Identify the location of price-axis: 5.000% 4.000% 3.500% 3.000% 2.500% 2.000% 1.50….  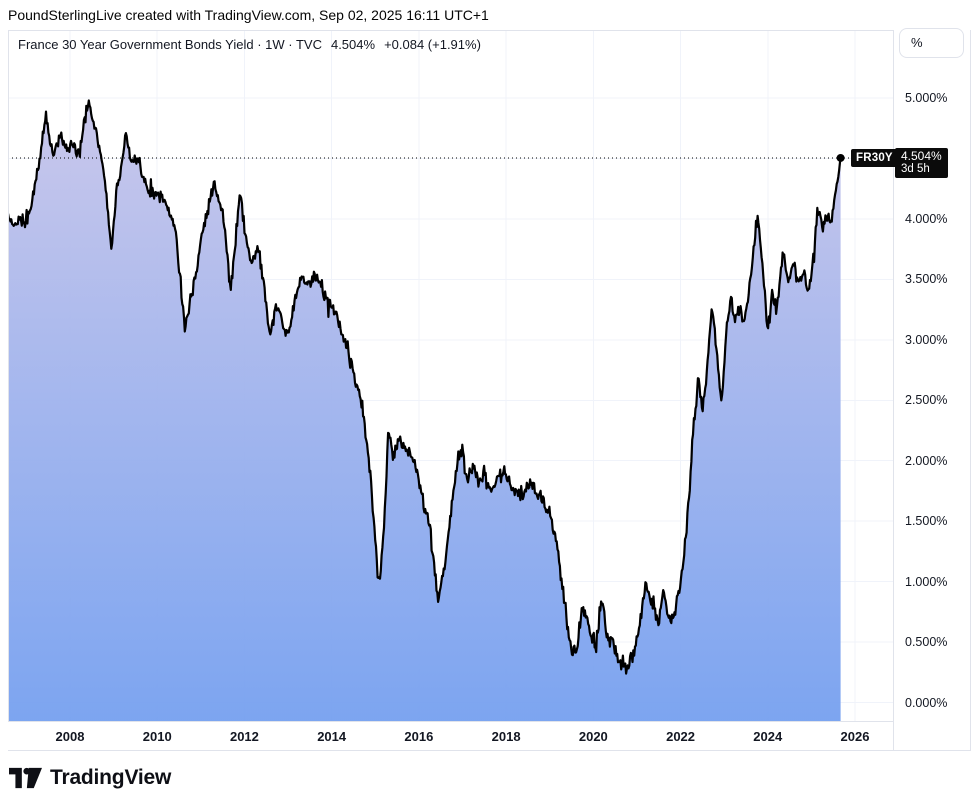
(931, 376).